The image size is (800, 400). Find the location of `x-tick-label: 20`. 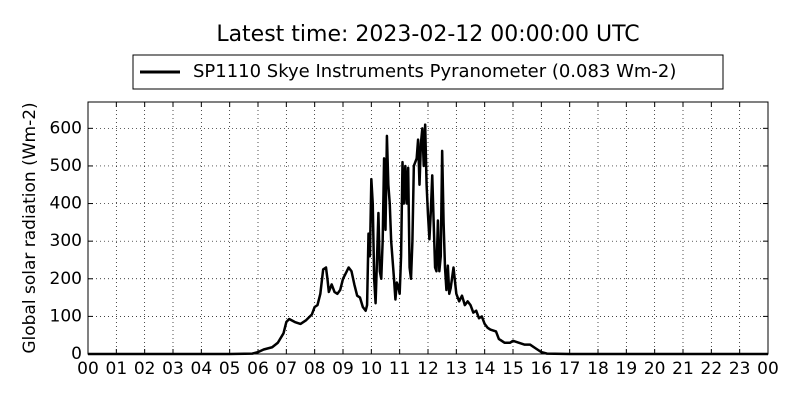

x-tick-label: 20 is located at coordinates (655, 369).